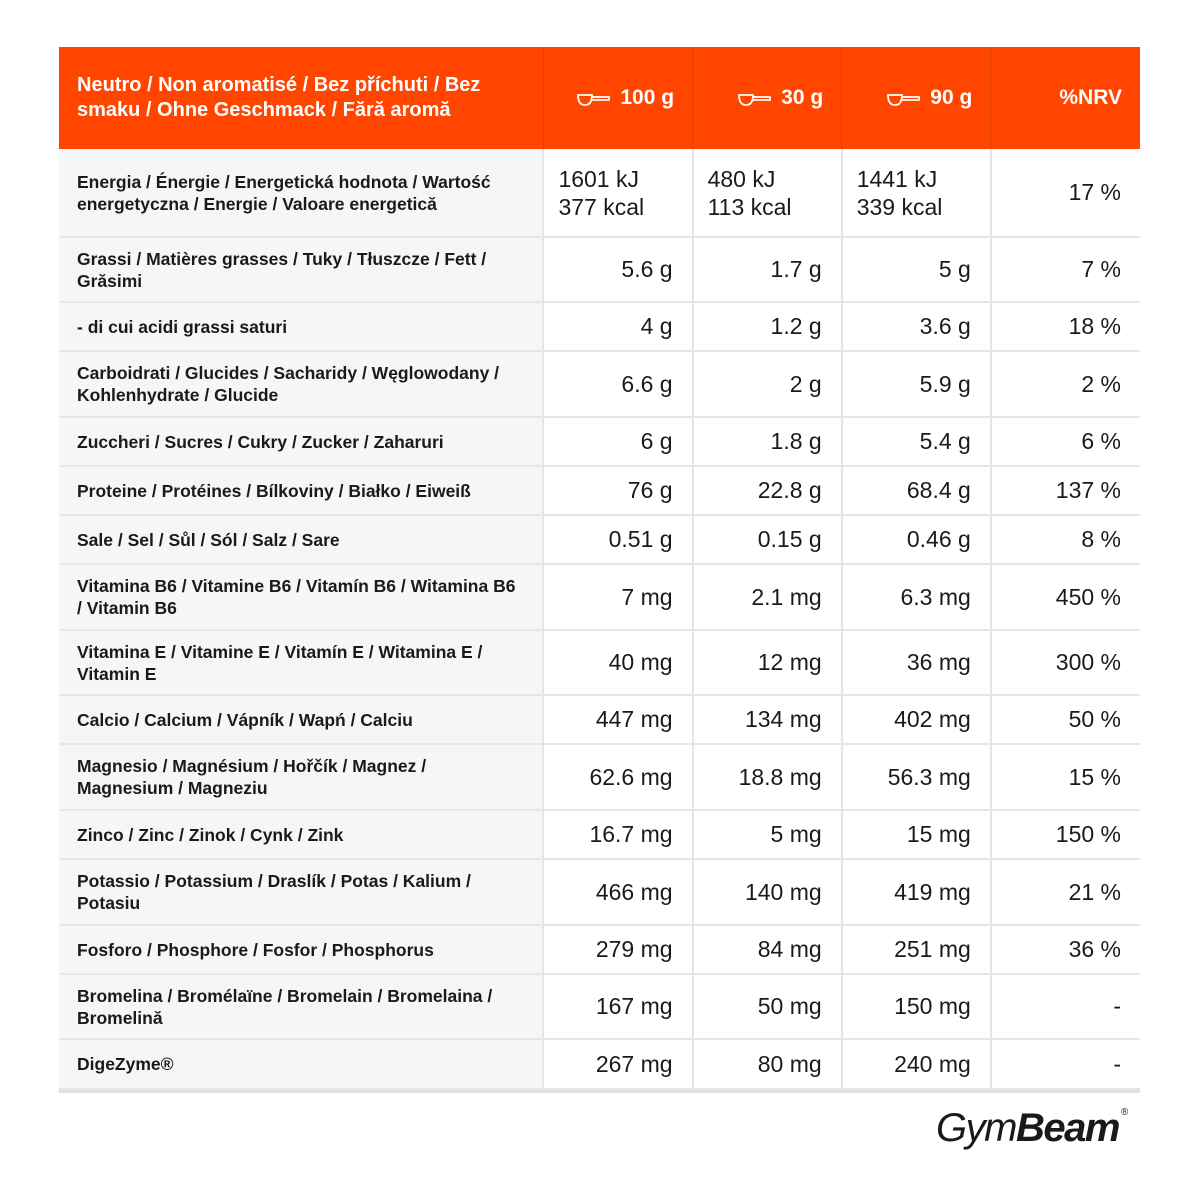 The width and height of the screenshot is (1200, 1200). I want to click on row-name: Sale / Sel / Sůl / Sól / Salz / Sare, so click(302, 540).